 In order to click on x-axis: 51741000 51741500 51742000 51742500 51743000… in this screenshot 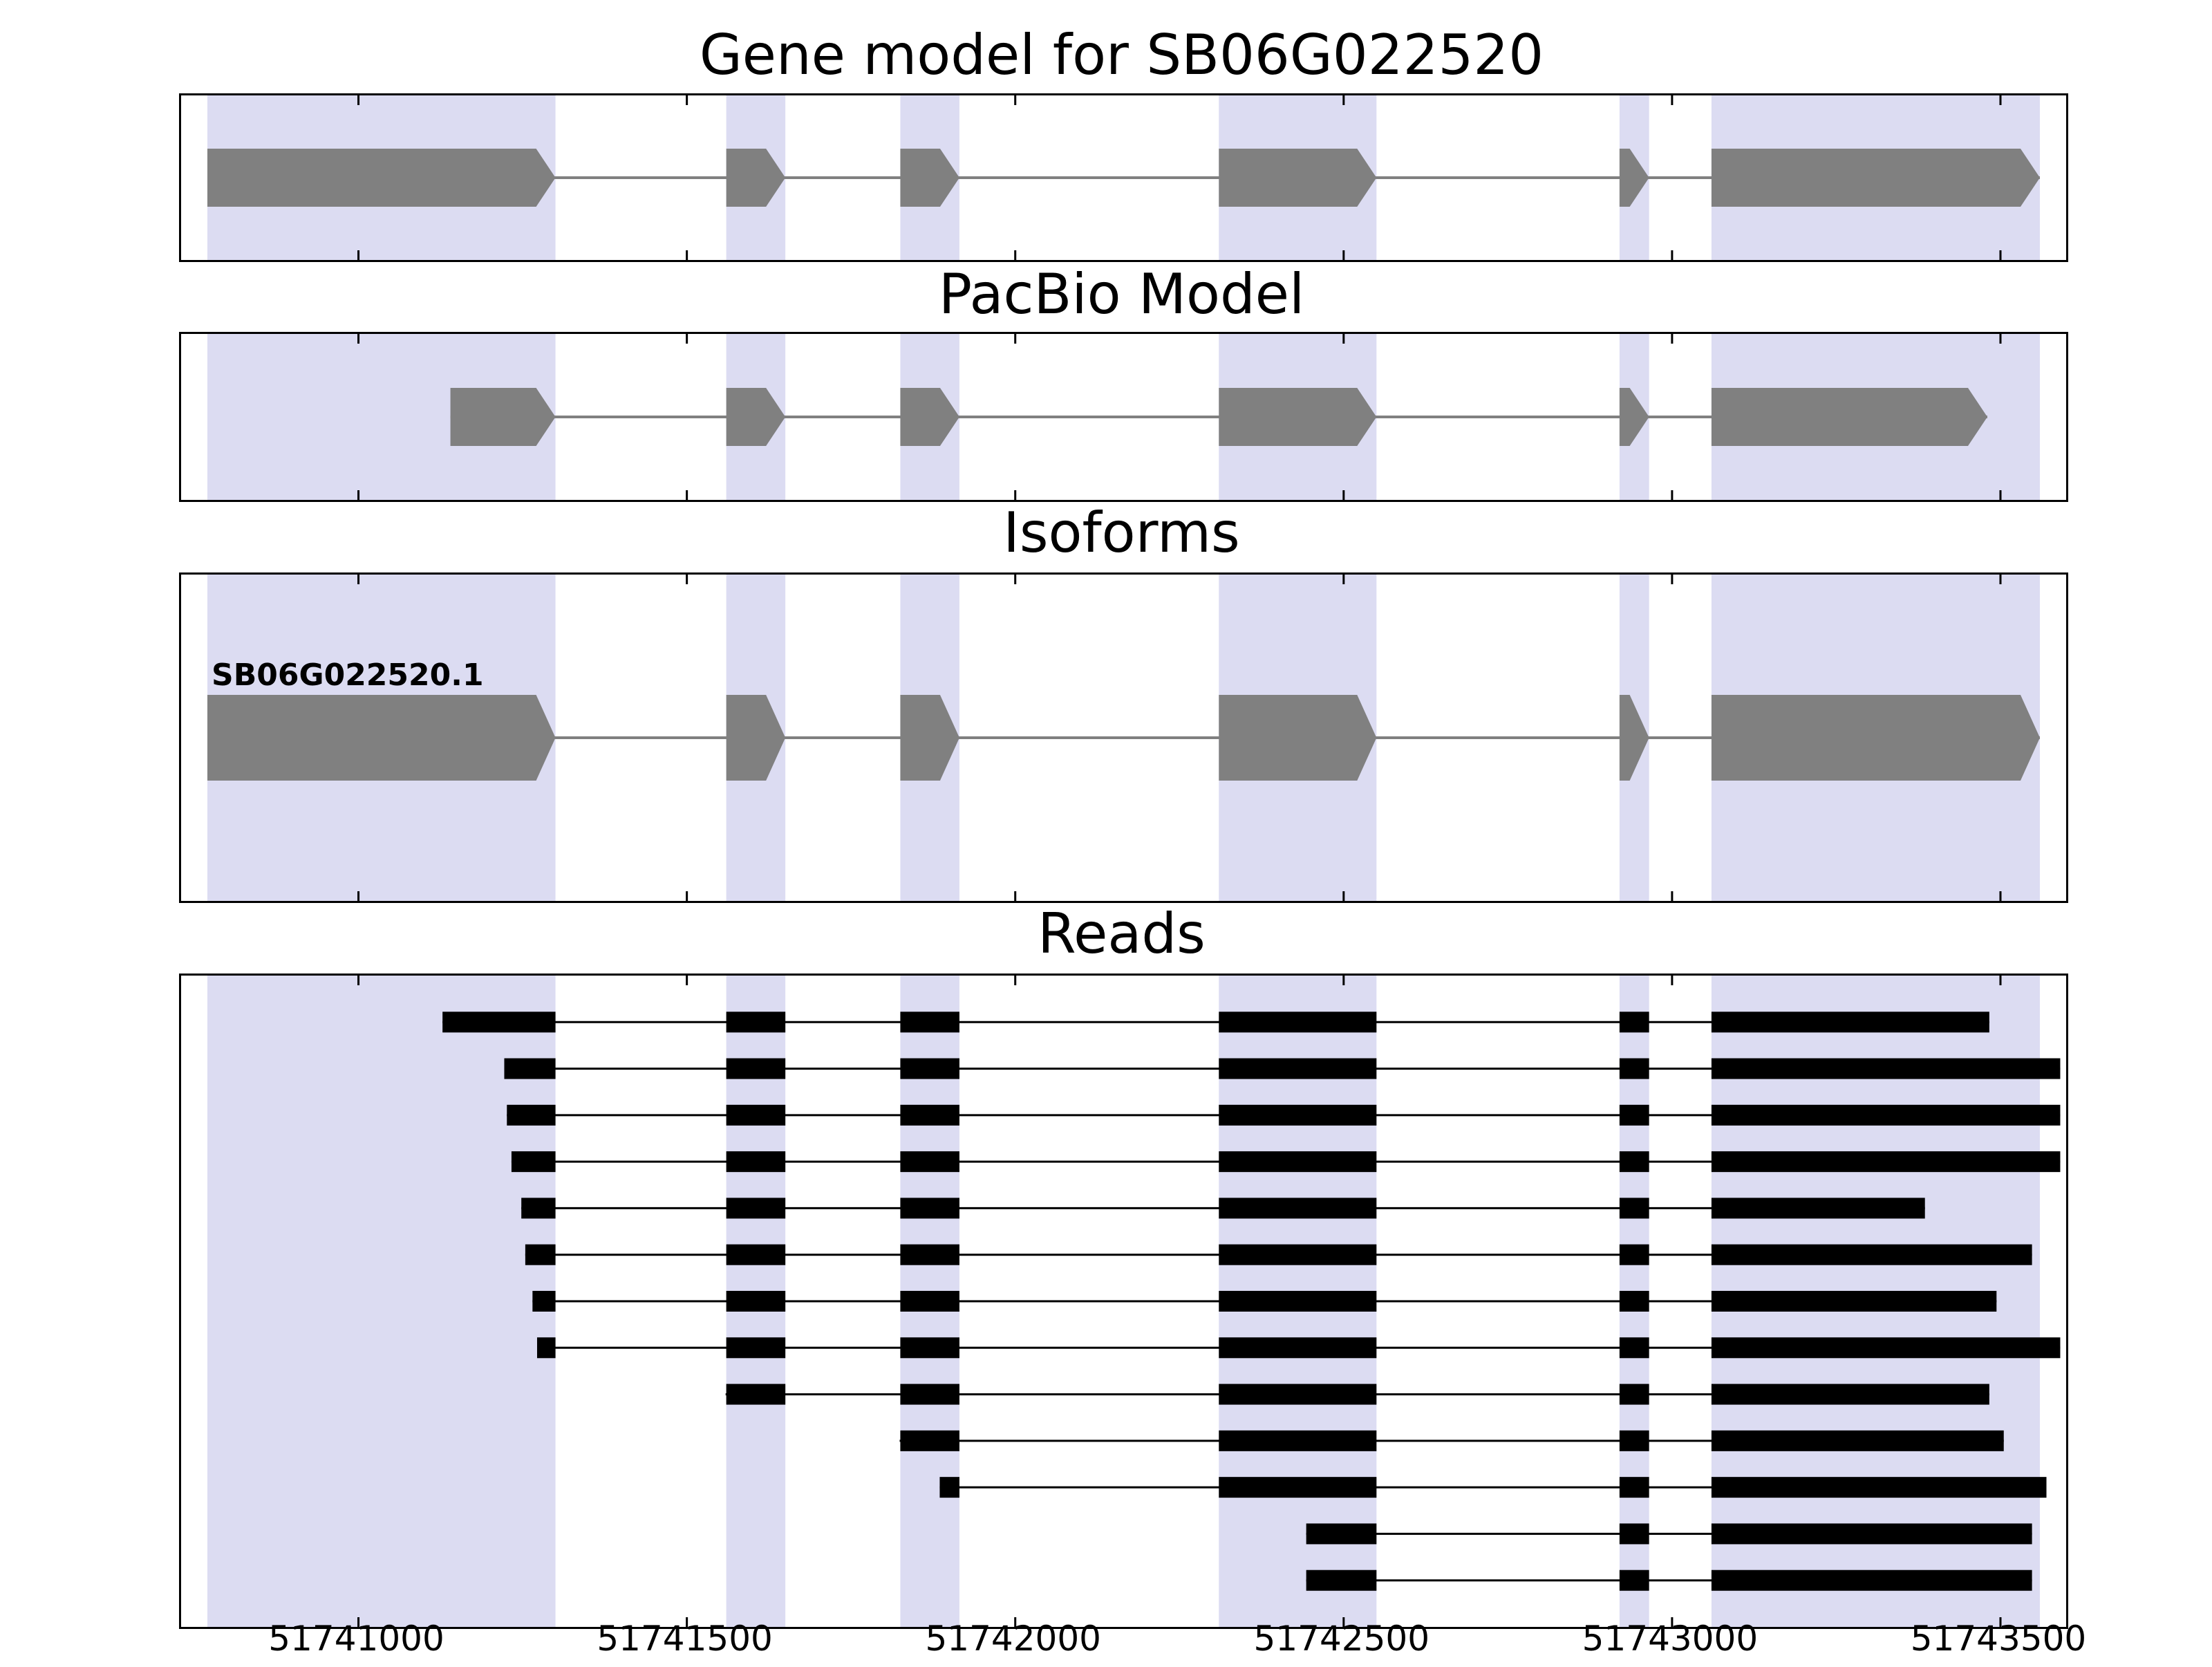, I will do `click(1106, 1643)`.